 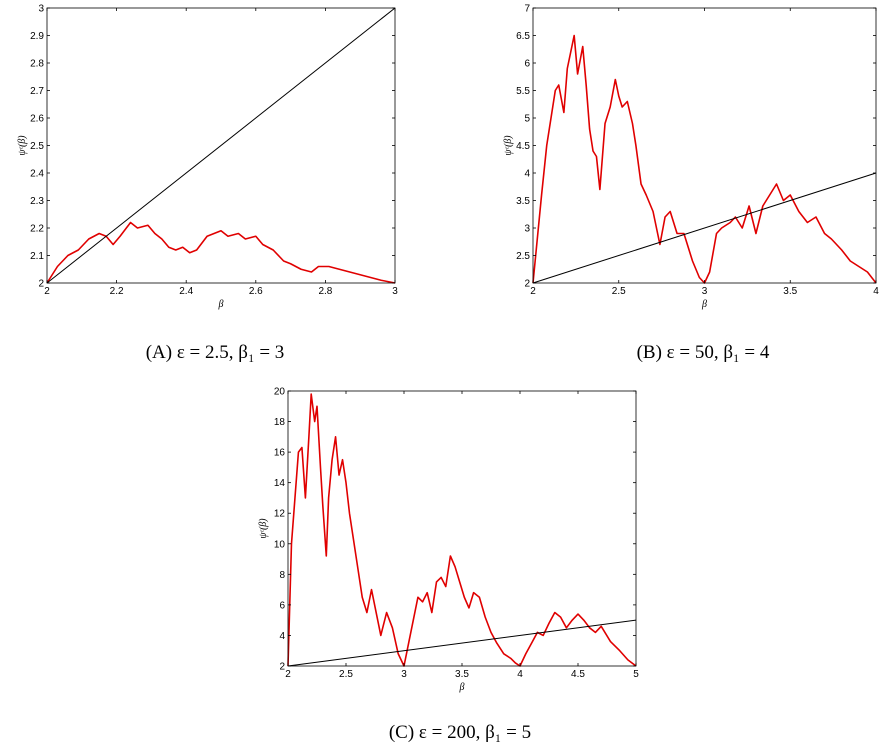 What do you see at coordinates (636, 674) in the screenshot?
I see `x-tick-label: 5` at bounding box center [636, 674].